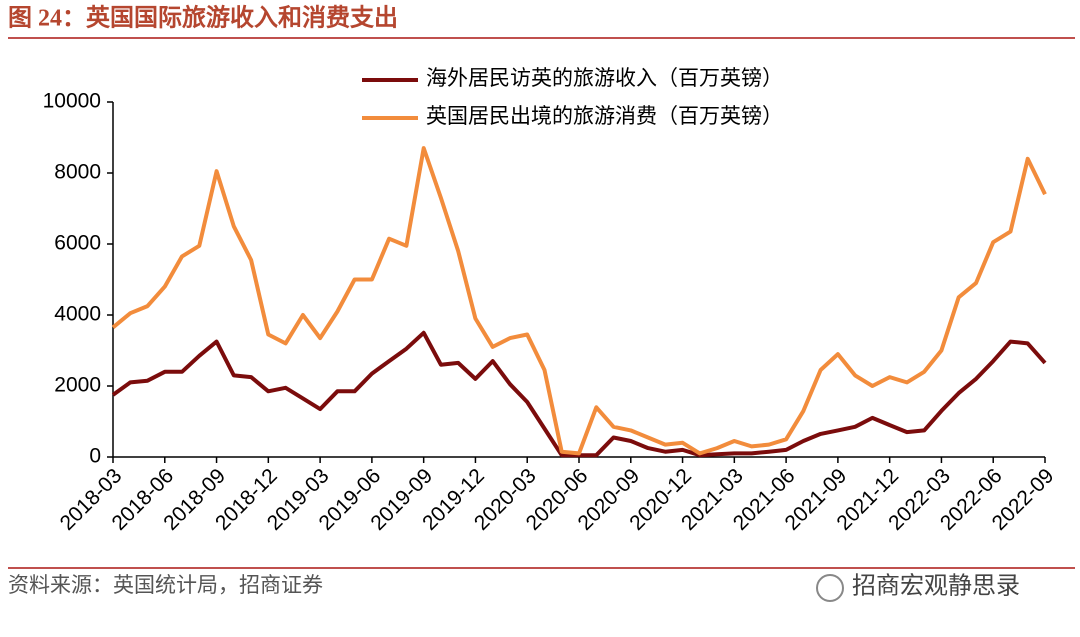  What do you see at coordinates (72, 101) in the screenshot?
I see `y-tick-label: 10000` at bounding box center [72, 101].